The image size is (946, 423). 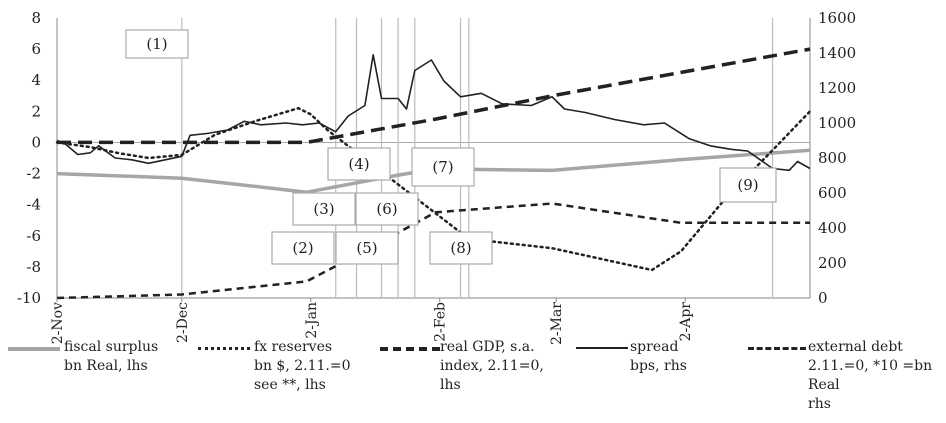 I want to click on left-tick-label: 4, so click(x=36, y=80).